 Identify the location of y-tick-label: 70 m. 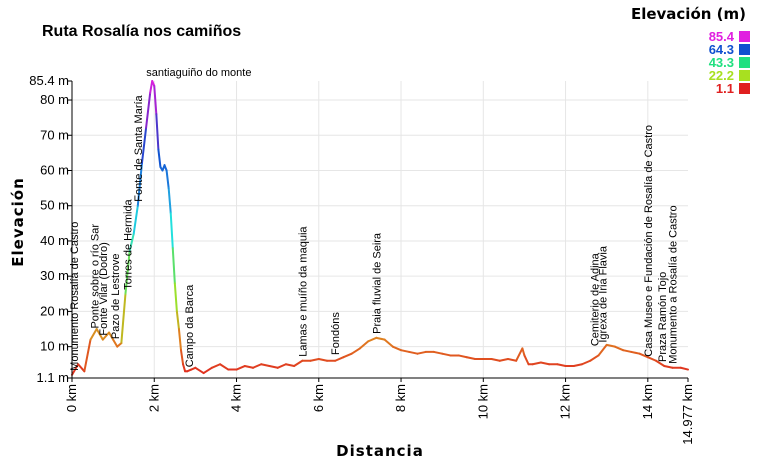
(54, 134).